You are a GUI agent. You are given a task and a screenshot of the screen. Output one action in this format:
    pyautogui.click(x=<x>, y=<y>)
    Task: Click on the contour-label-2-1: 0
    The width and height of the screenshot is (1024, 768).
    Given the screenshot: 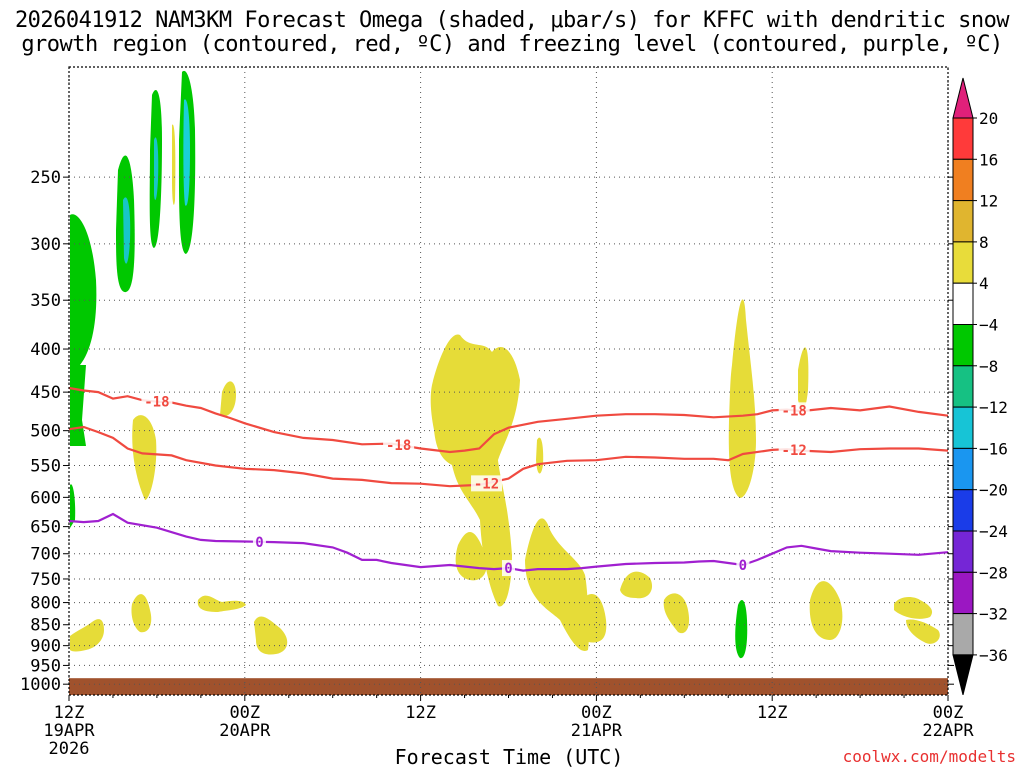 What is the action you would take?
    pyautogui.click(x=508, y=569)
    